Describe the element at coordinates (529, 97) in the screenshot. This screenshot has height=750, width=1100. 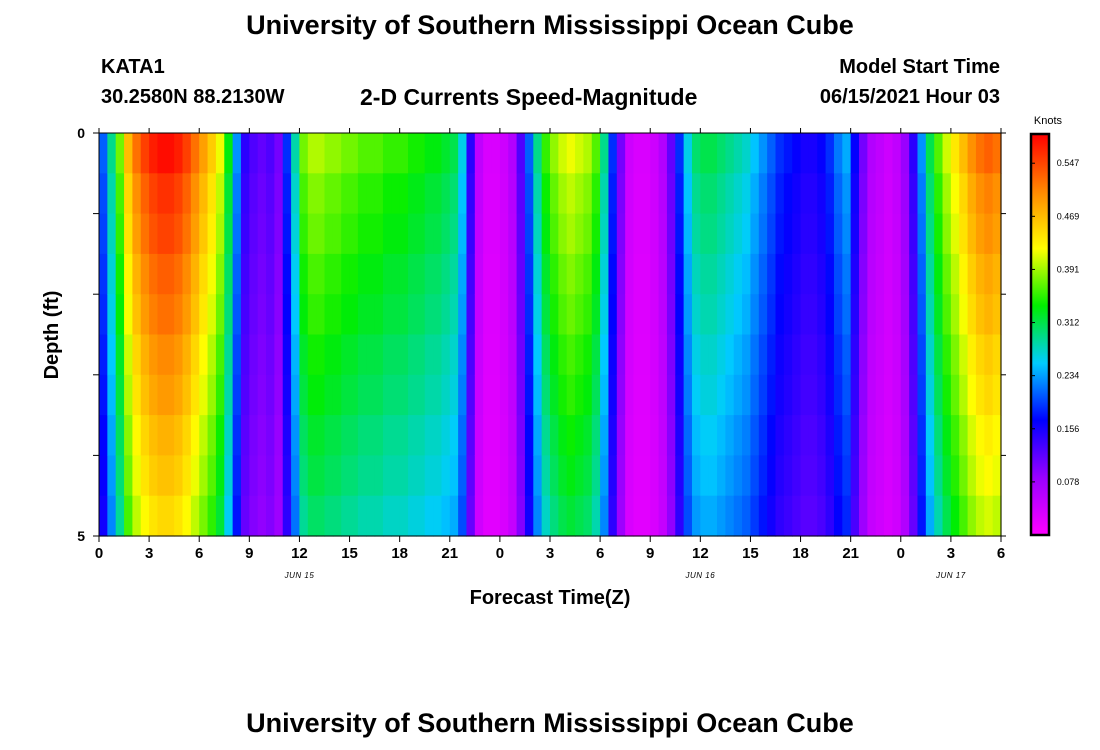
I see `chart-subtitle: 2-D Currents Speed-Magnitude` at that location.